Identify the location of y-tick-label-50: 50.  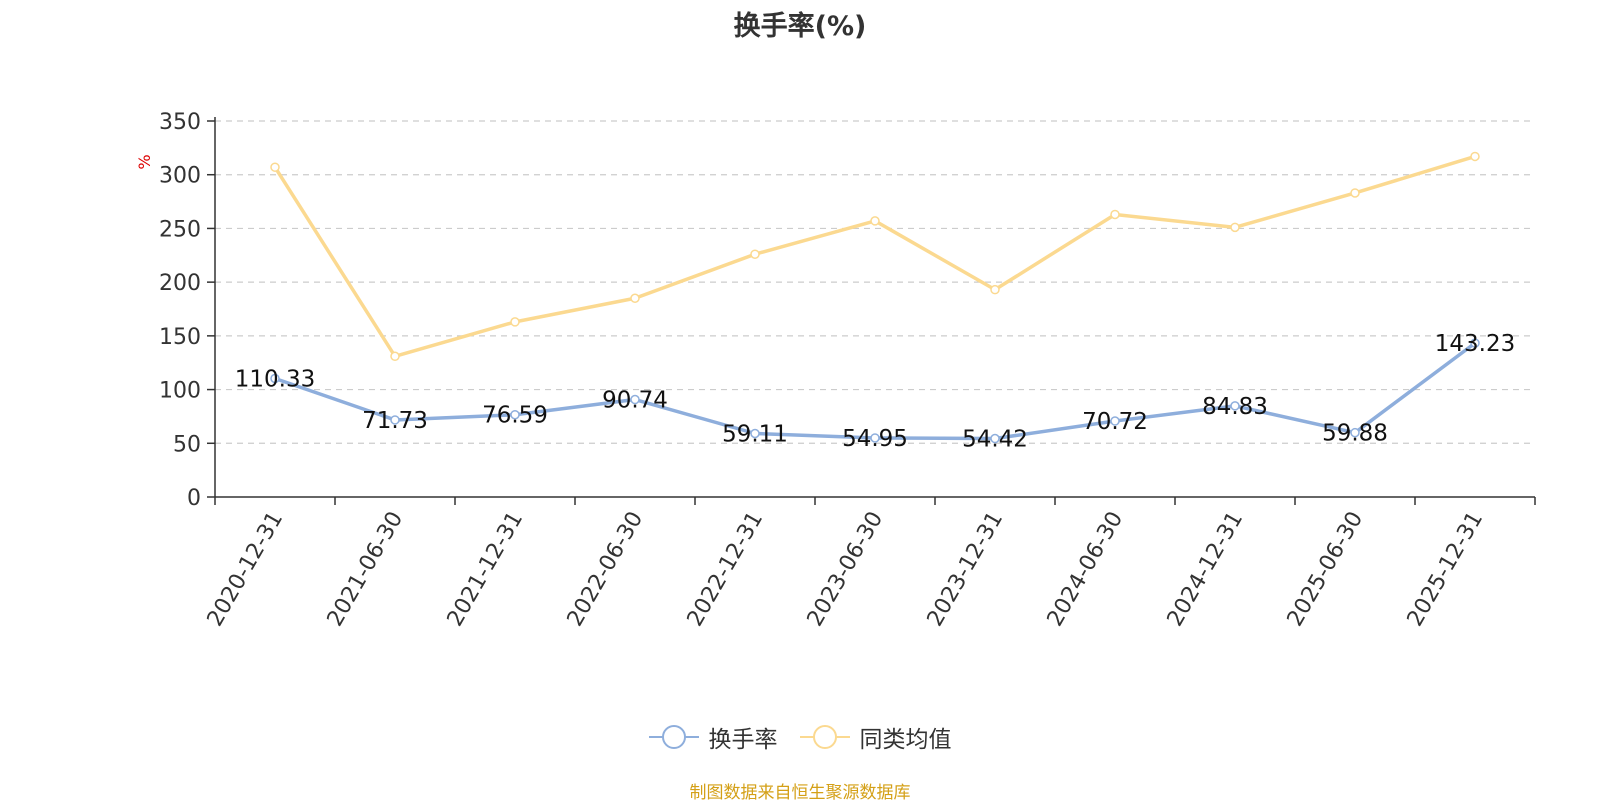
(187, 444).